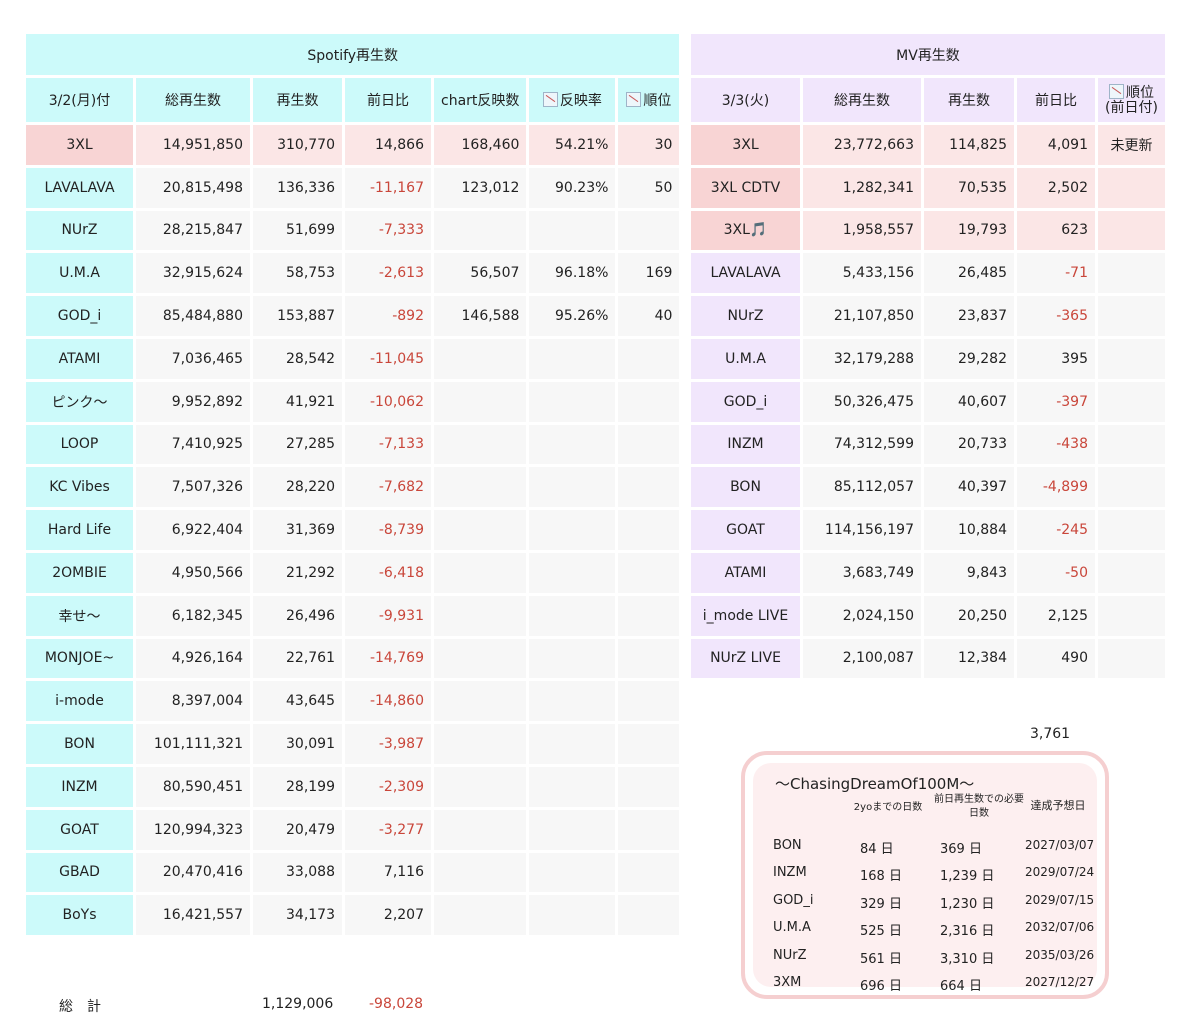  Describe the element at coordinates (745, 145) in the screenshot. I see `video-name: 3XL` at that location.